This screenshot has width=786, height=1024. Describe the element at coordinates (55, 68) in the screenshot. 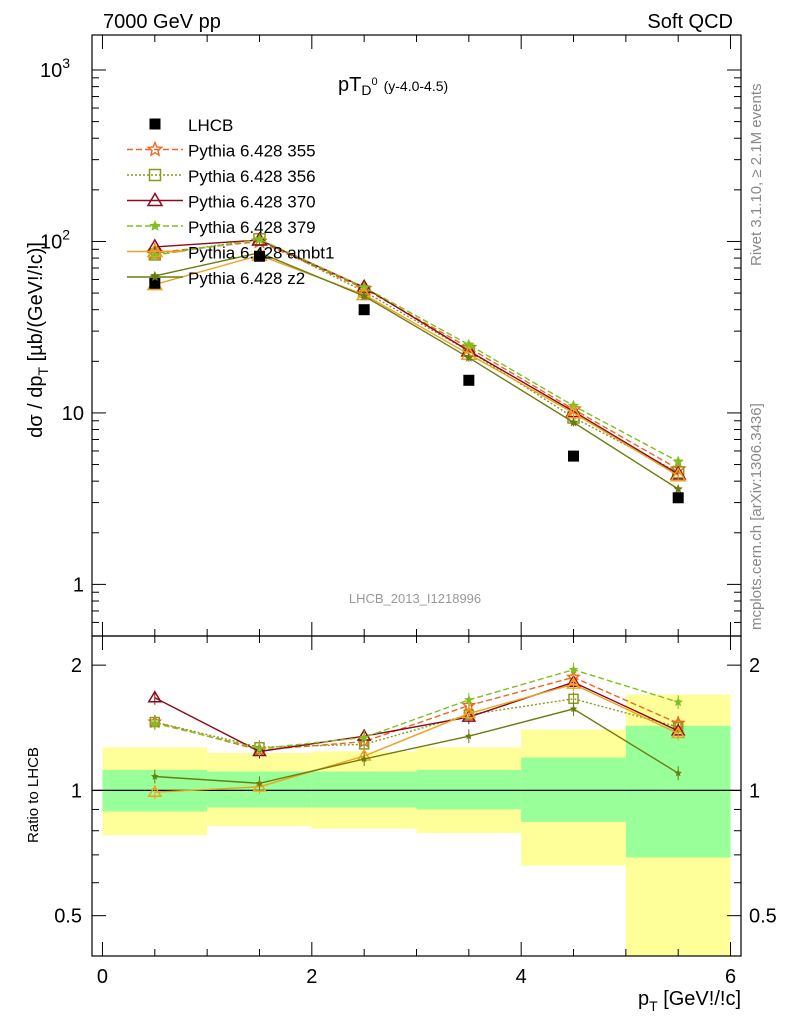

I see `y-tick-label: 10³` at that location.